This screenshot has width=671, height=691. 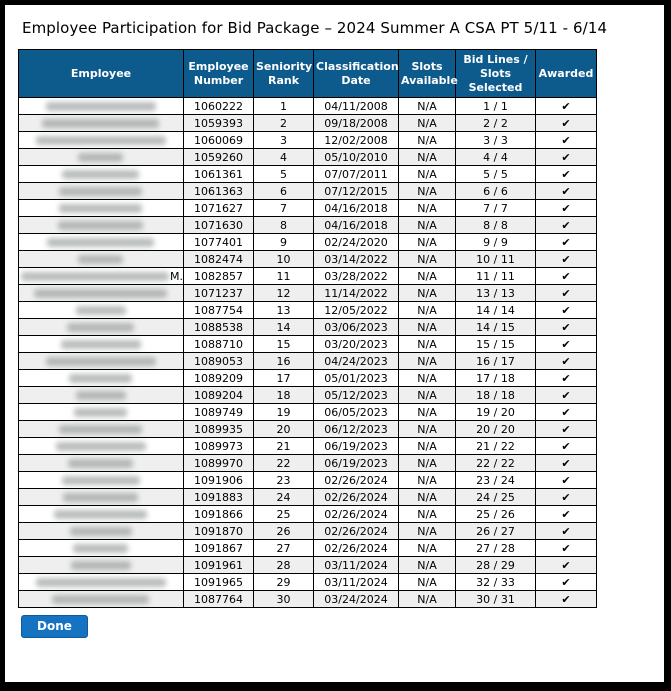 What do you see at coordinates (495, 344) in the screenshot?
I see `bid-lines-cell: 15 / 15` at bounding box center [495, 344].